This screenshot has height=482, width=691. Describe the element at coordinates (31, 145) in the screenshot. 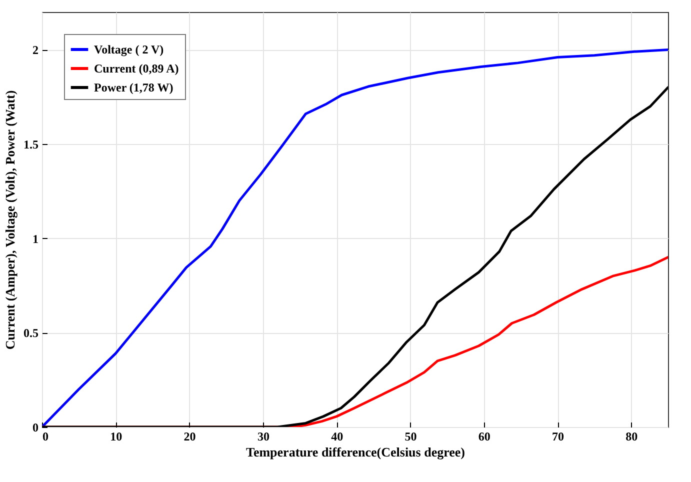

I see `y-tick-label: 1.5` at that location.